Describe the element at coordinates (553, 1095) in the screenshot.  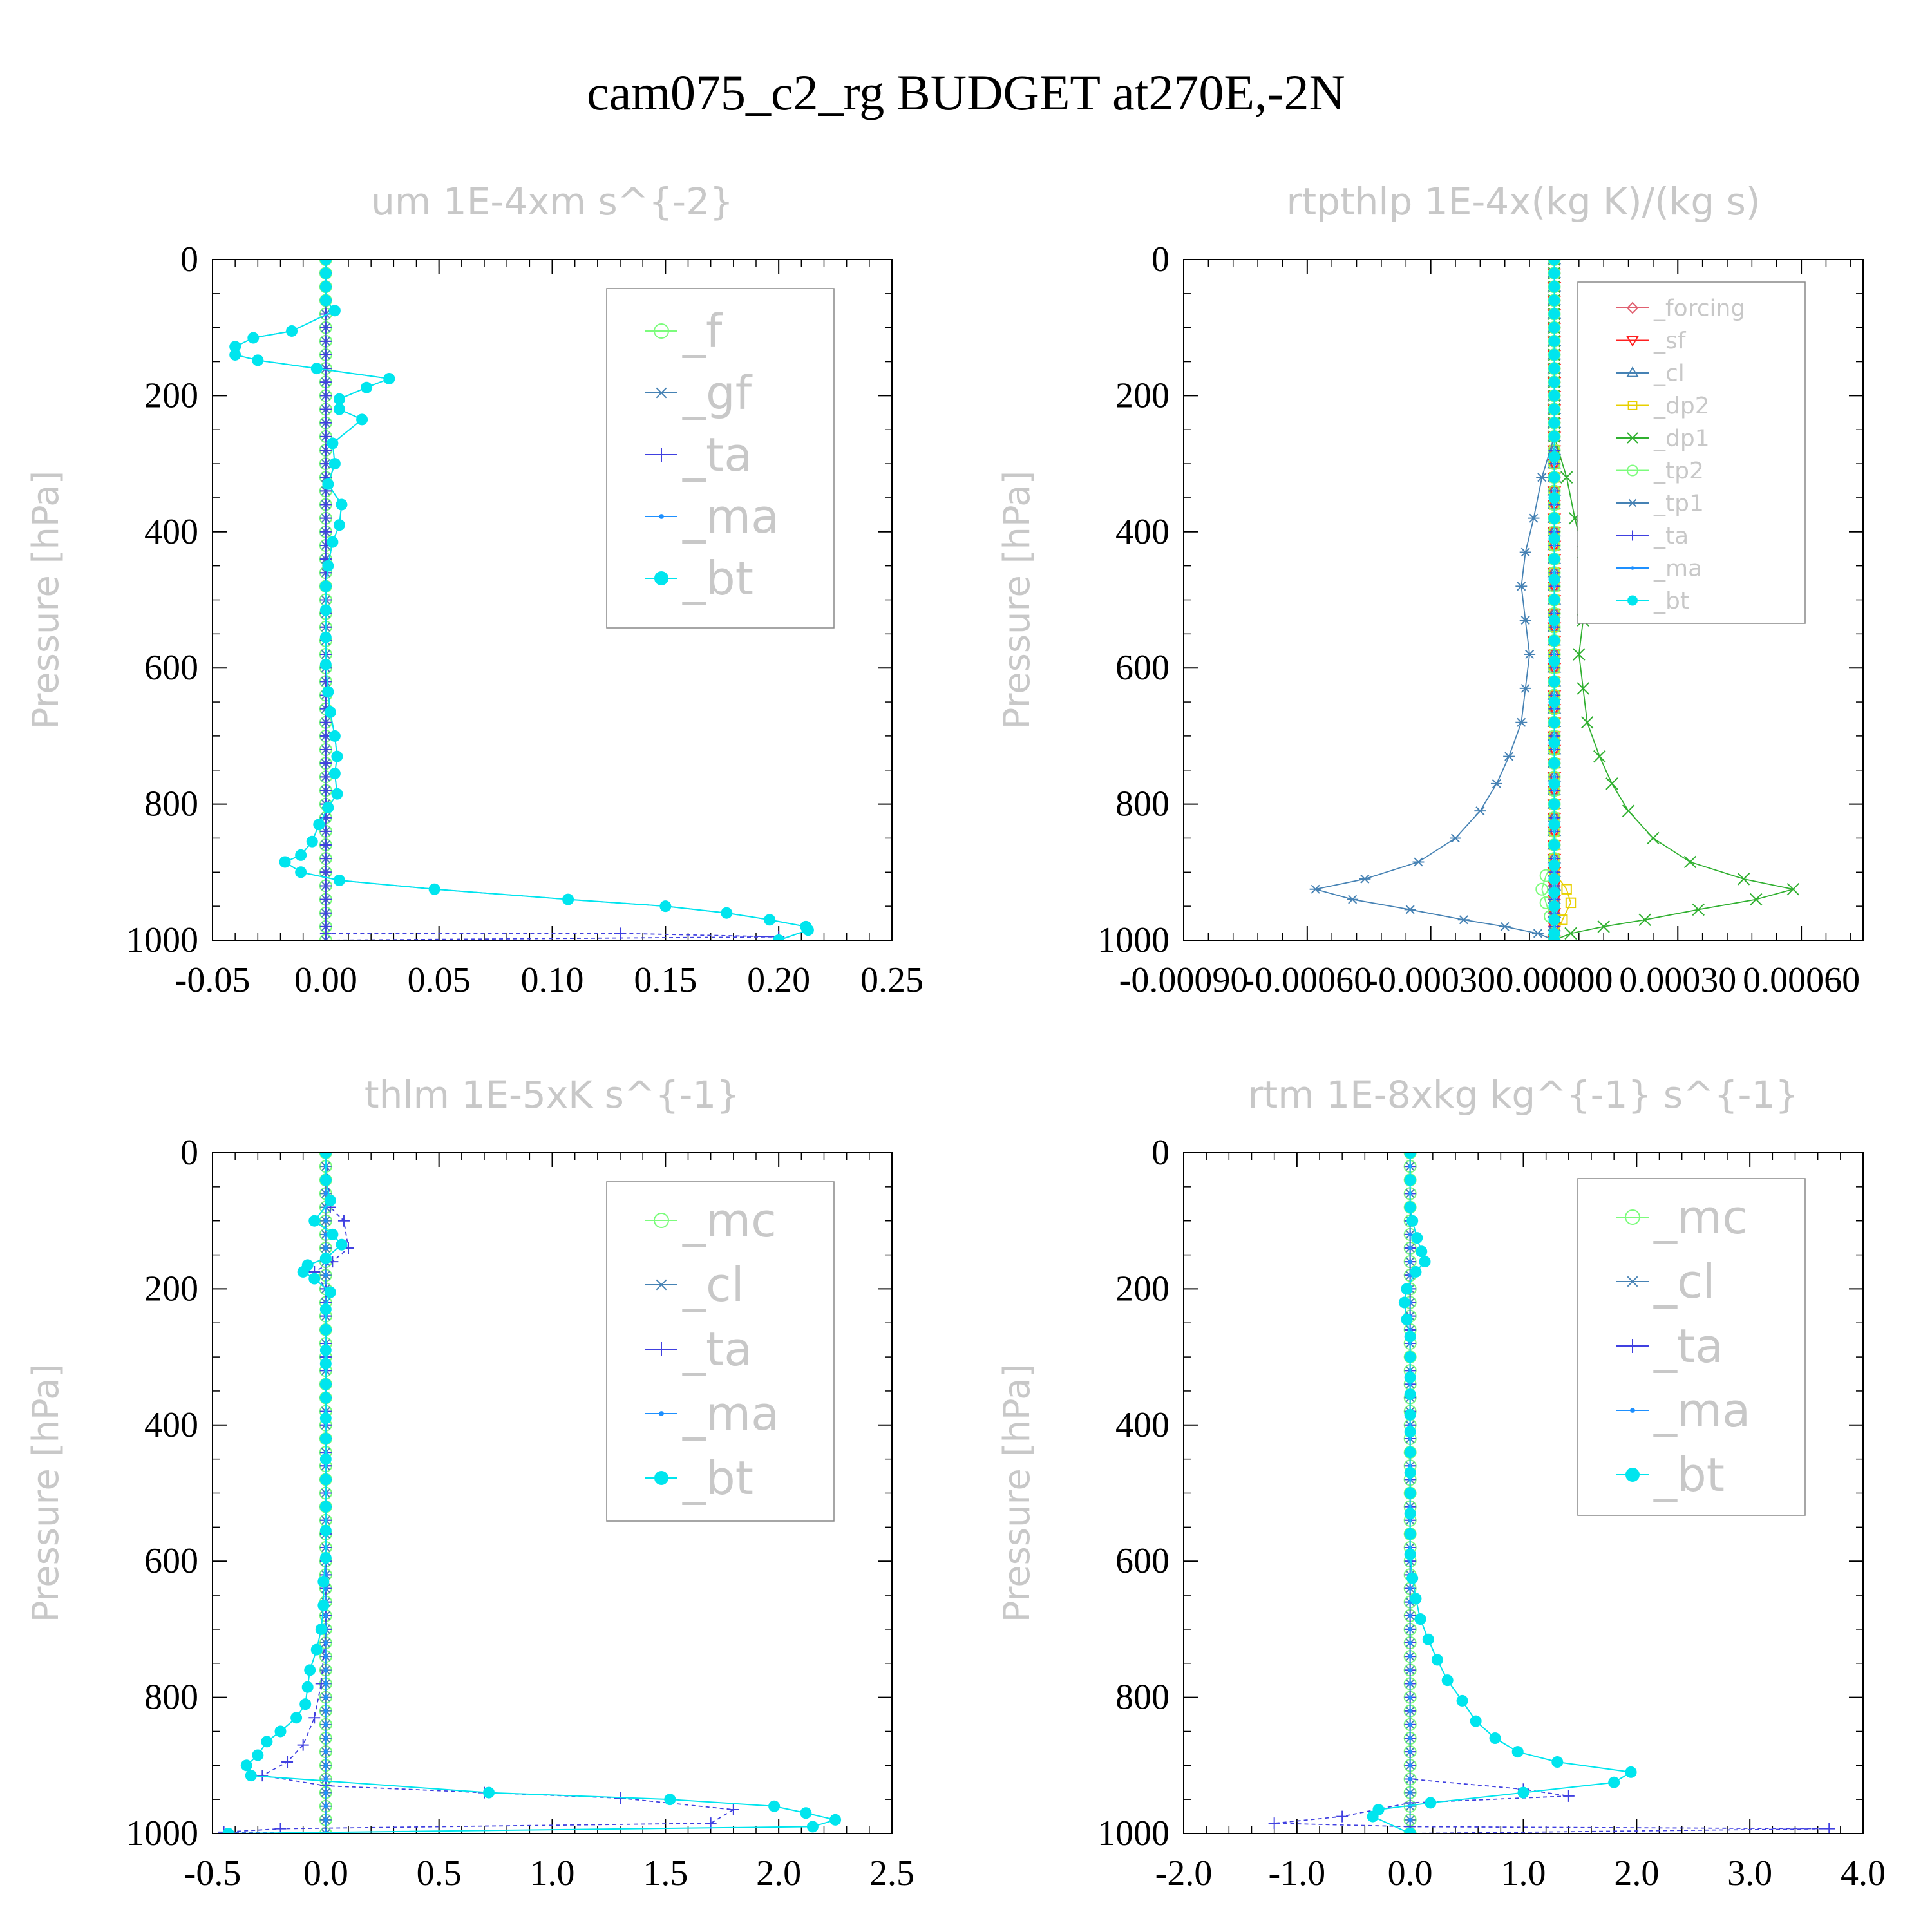
I see `panel-title: thlm 1E-5xK s^{-1}` at that location.